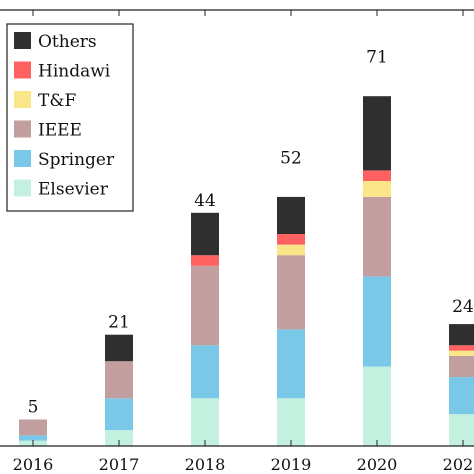  What do you see at coordinates (377, 464) in the screenshot?
I see `x-tick-label-2020: 2020` at bounding box center [377, 464].